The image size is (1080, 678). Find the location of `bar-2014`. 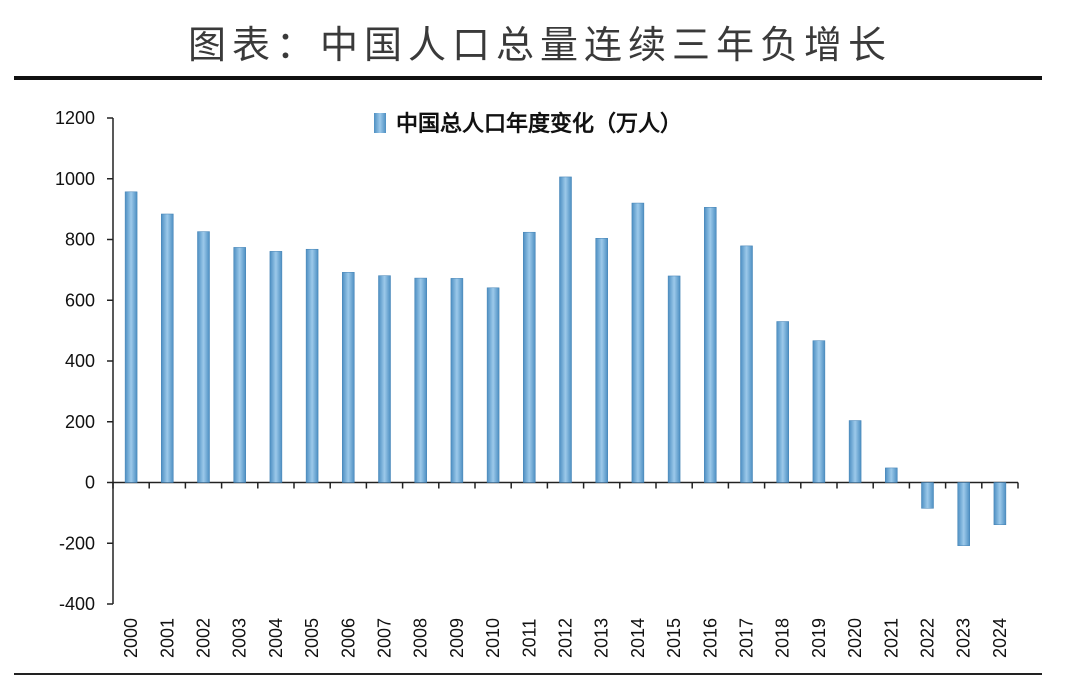

bar-2014 is located at coordinates (638, 342).